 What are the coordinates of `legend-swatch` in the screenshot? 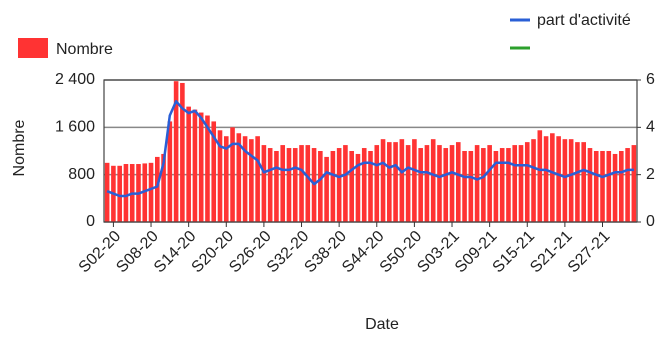 It's located at (33, 48).